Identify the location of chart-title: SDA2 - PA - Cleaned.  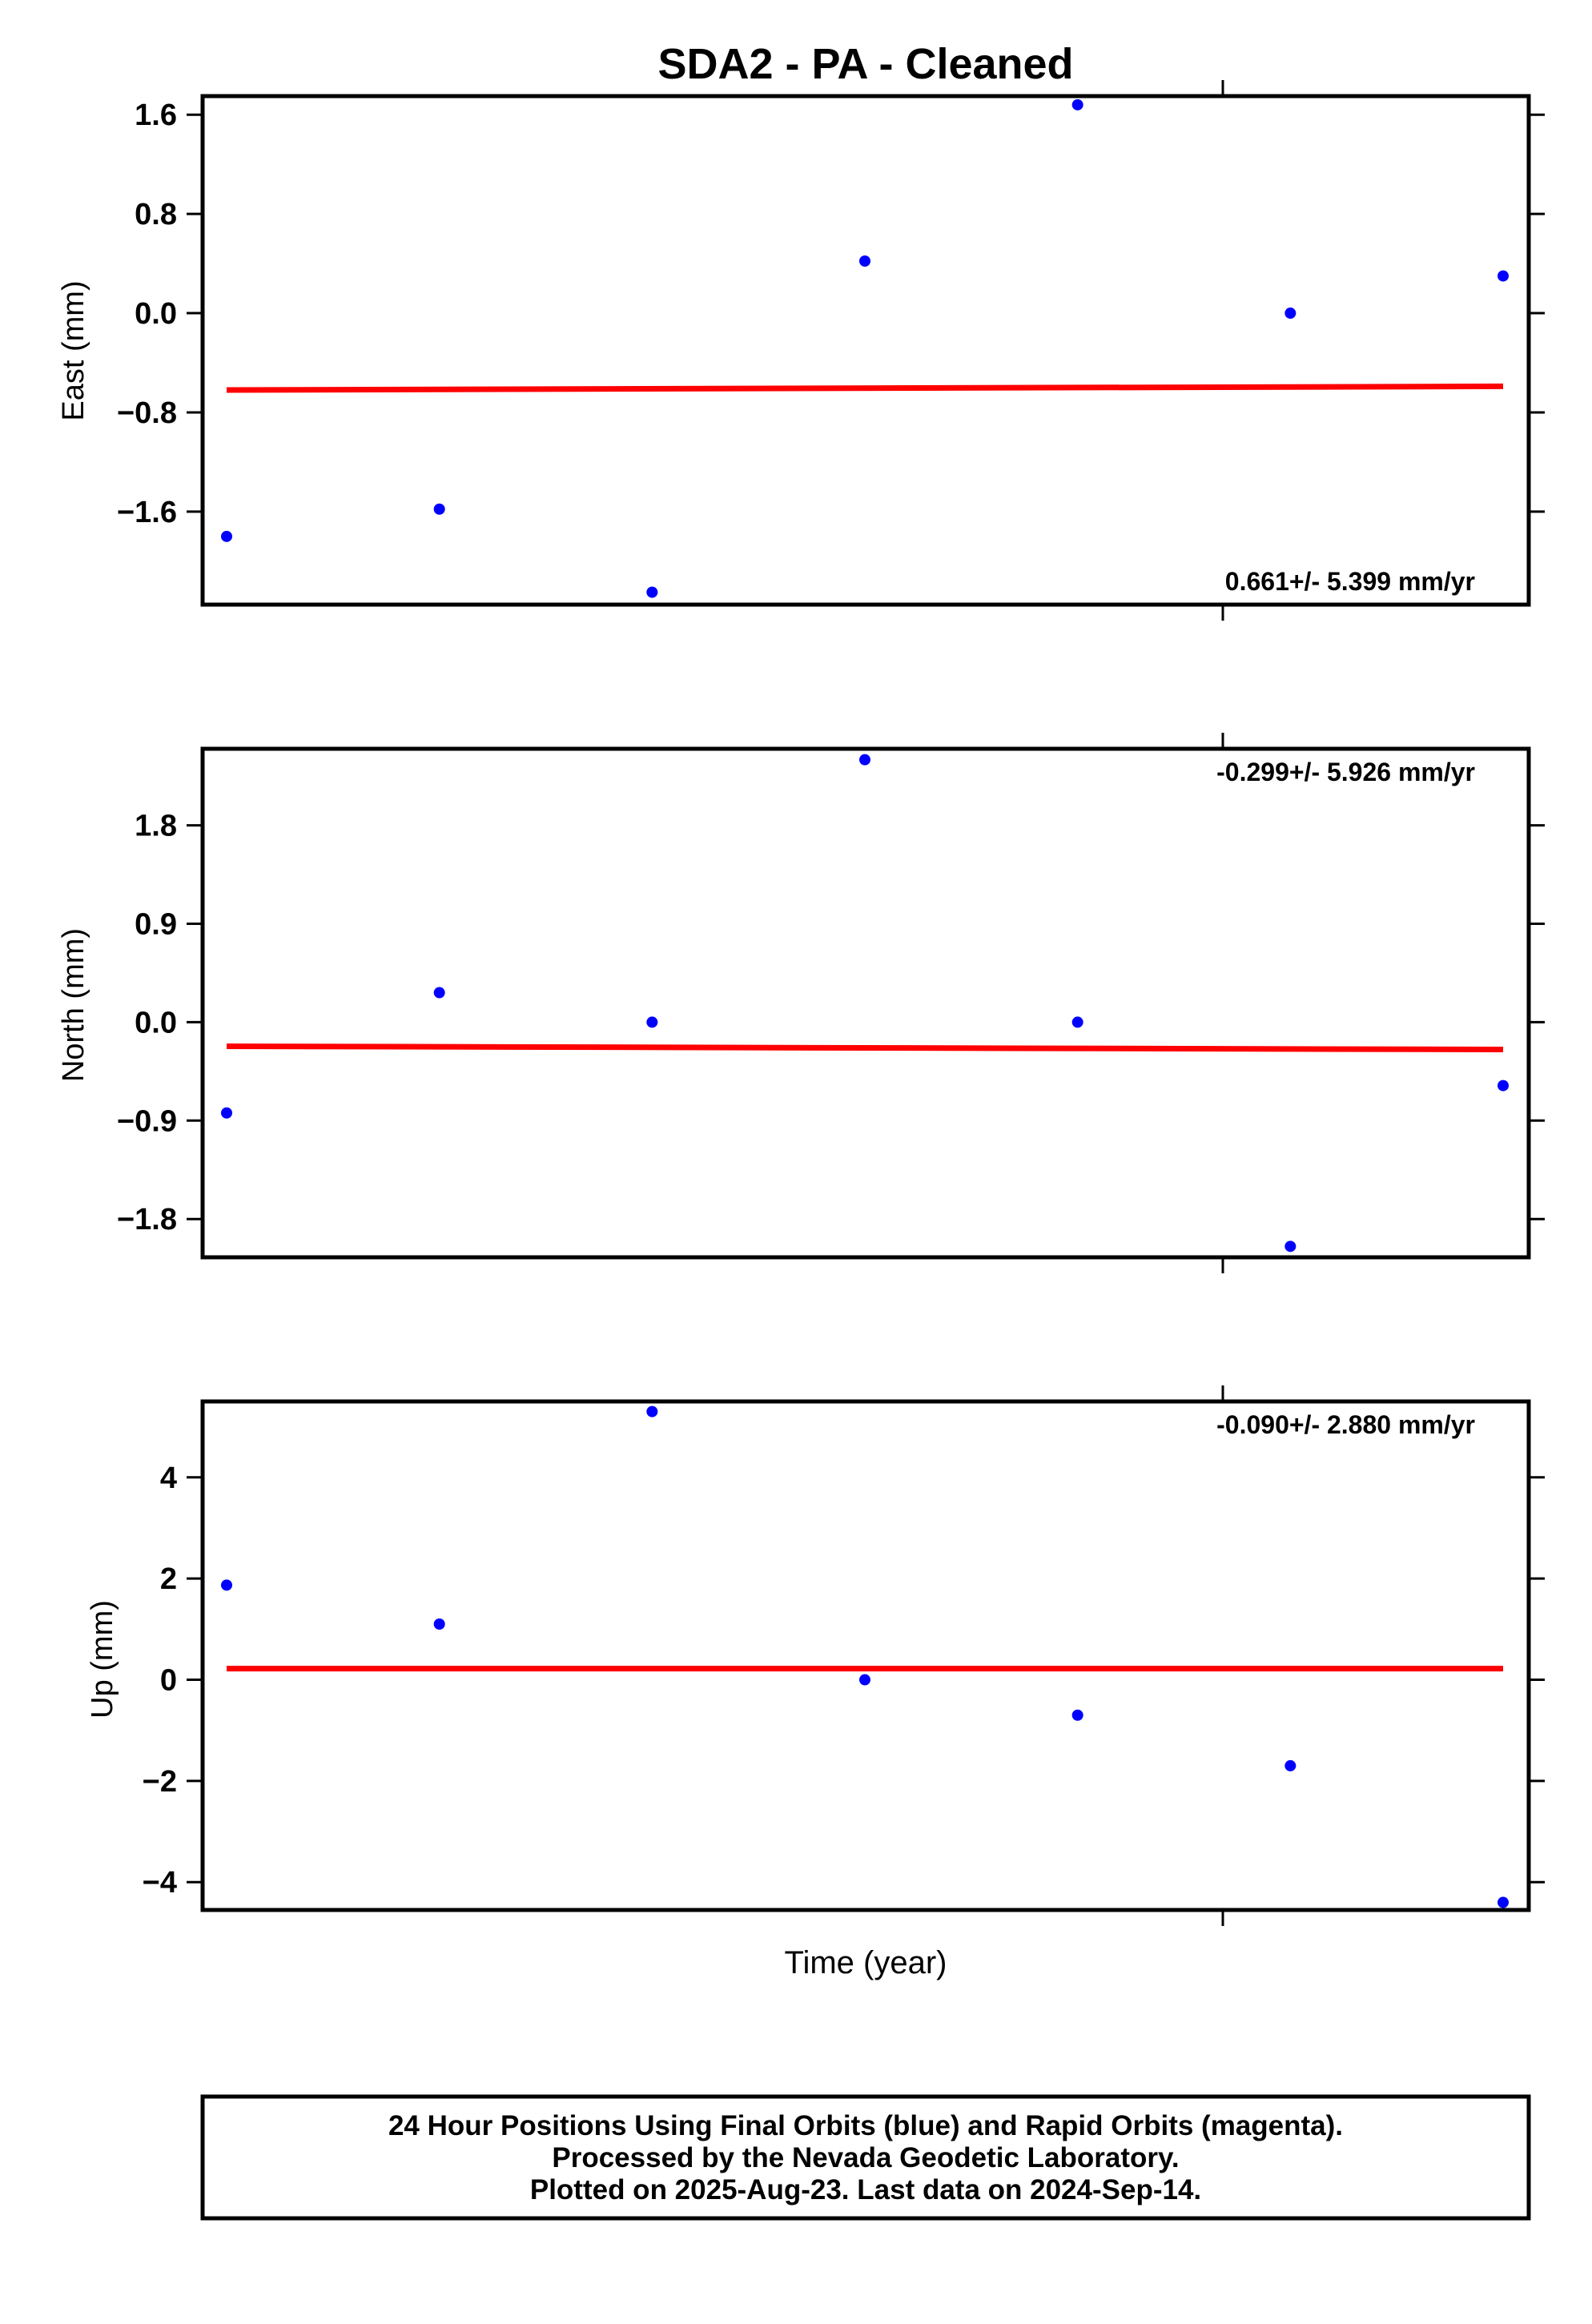
(865, 64).